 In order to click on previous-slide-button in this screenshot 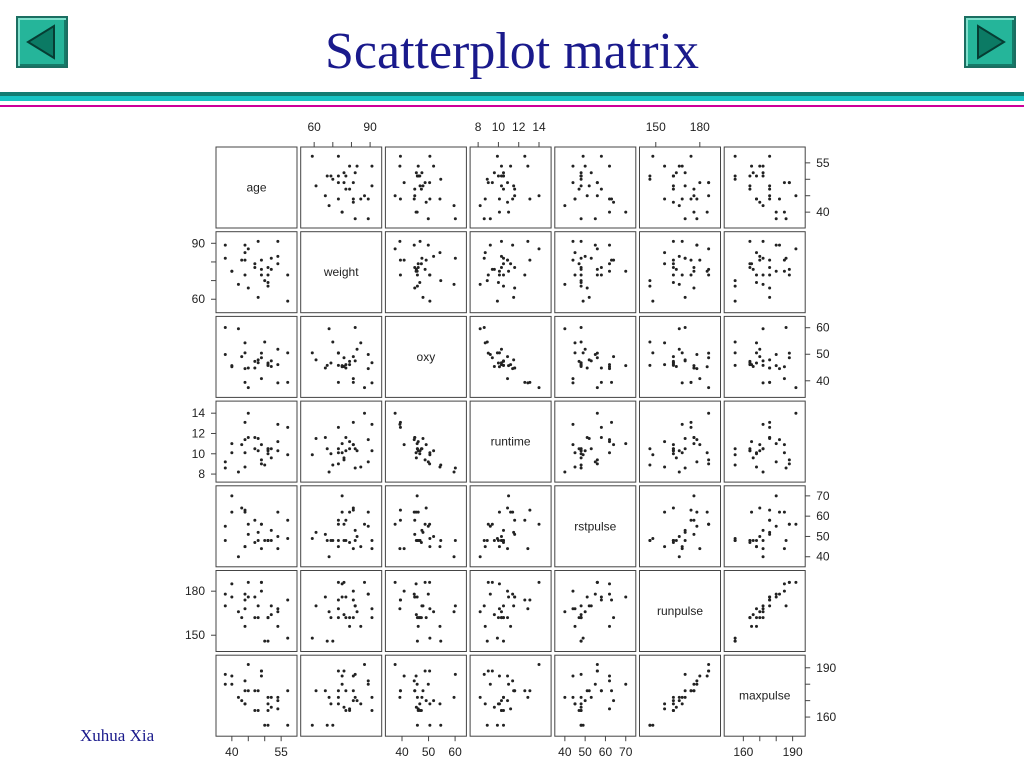, I will do `click(42, 42)`.